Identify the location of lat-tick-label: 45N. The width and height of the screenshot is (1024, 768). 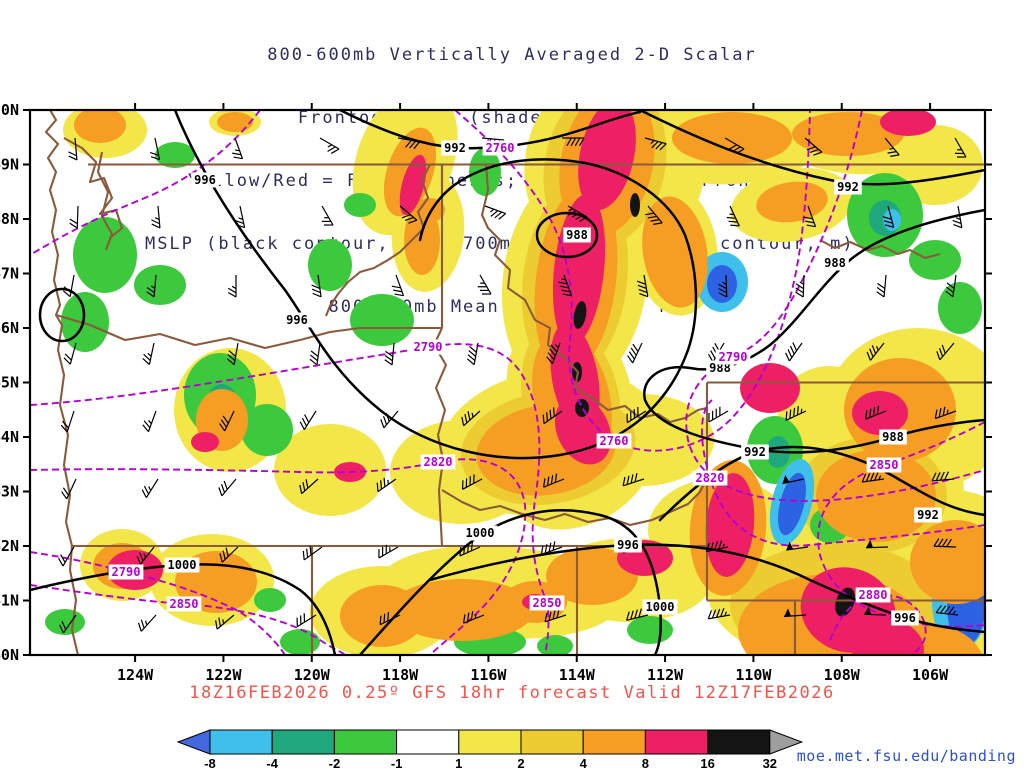
(9, 383).